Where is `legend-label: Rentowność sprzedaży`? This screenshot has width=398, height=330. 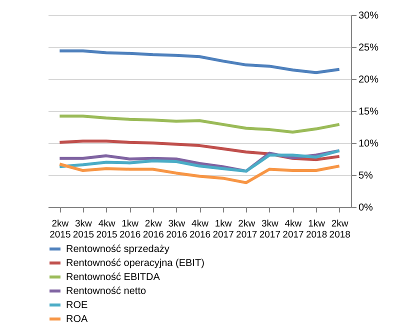 legend-label: Rentowność sprzedaży is located at coordinates (118, 249).